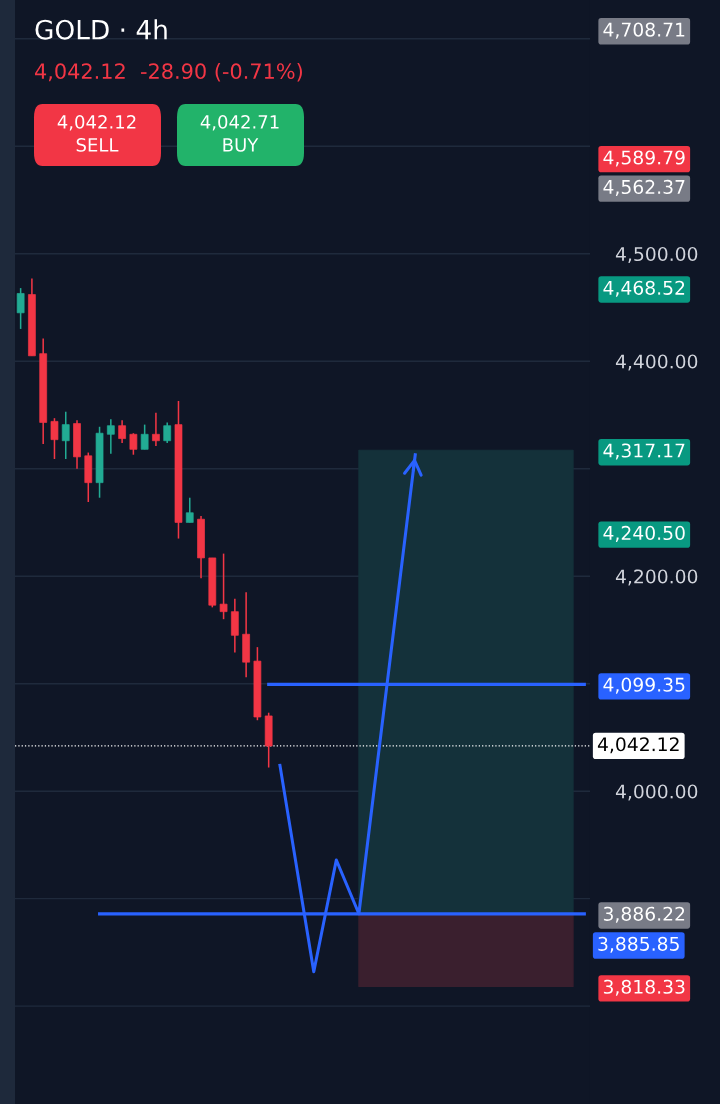  Describe the element at coordinates (644, 451) in the screenshot. I see `y2-tick-label: 4,317.17` at that location.